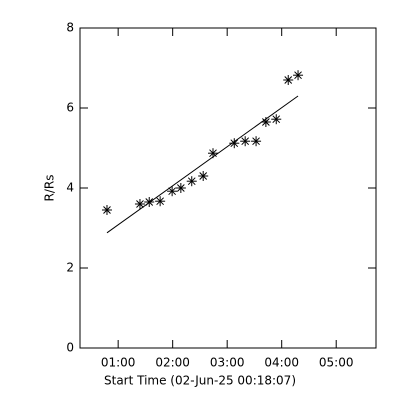 The height and width of the screenshot is (400, 400). What do you see at coordinates (70, 28) in the screenshot?
I see `y-tick-label: 8` at bounding box center [70, 28].